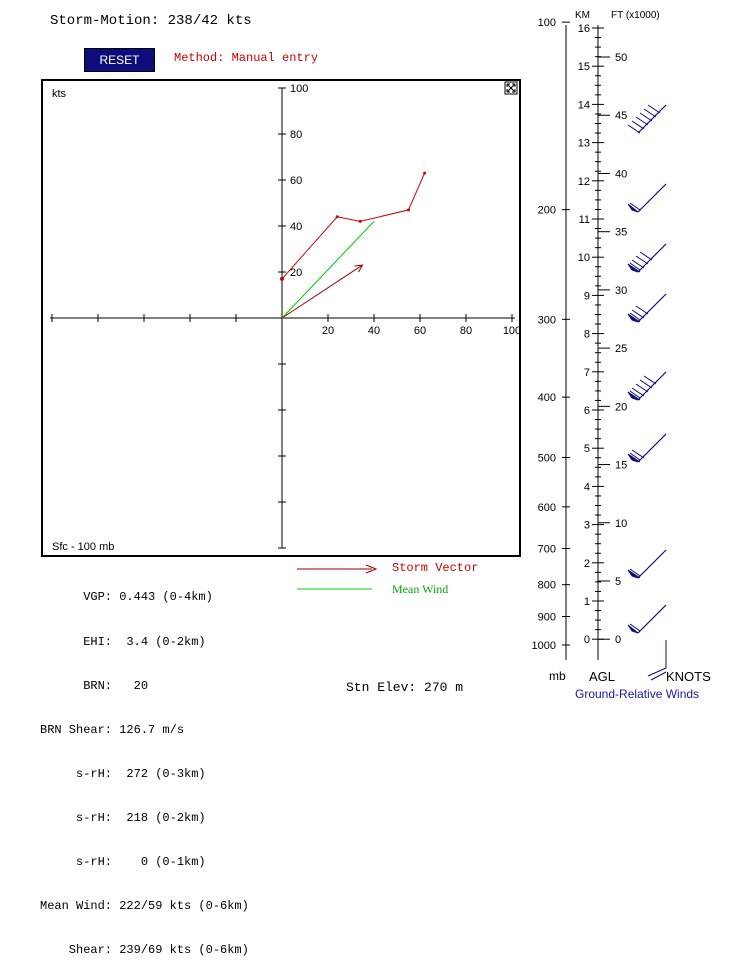  I want to click on x-tick-label: 20, so click(328, 331).